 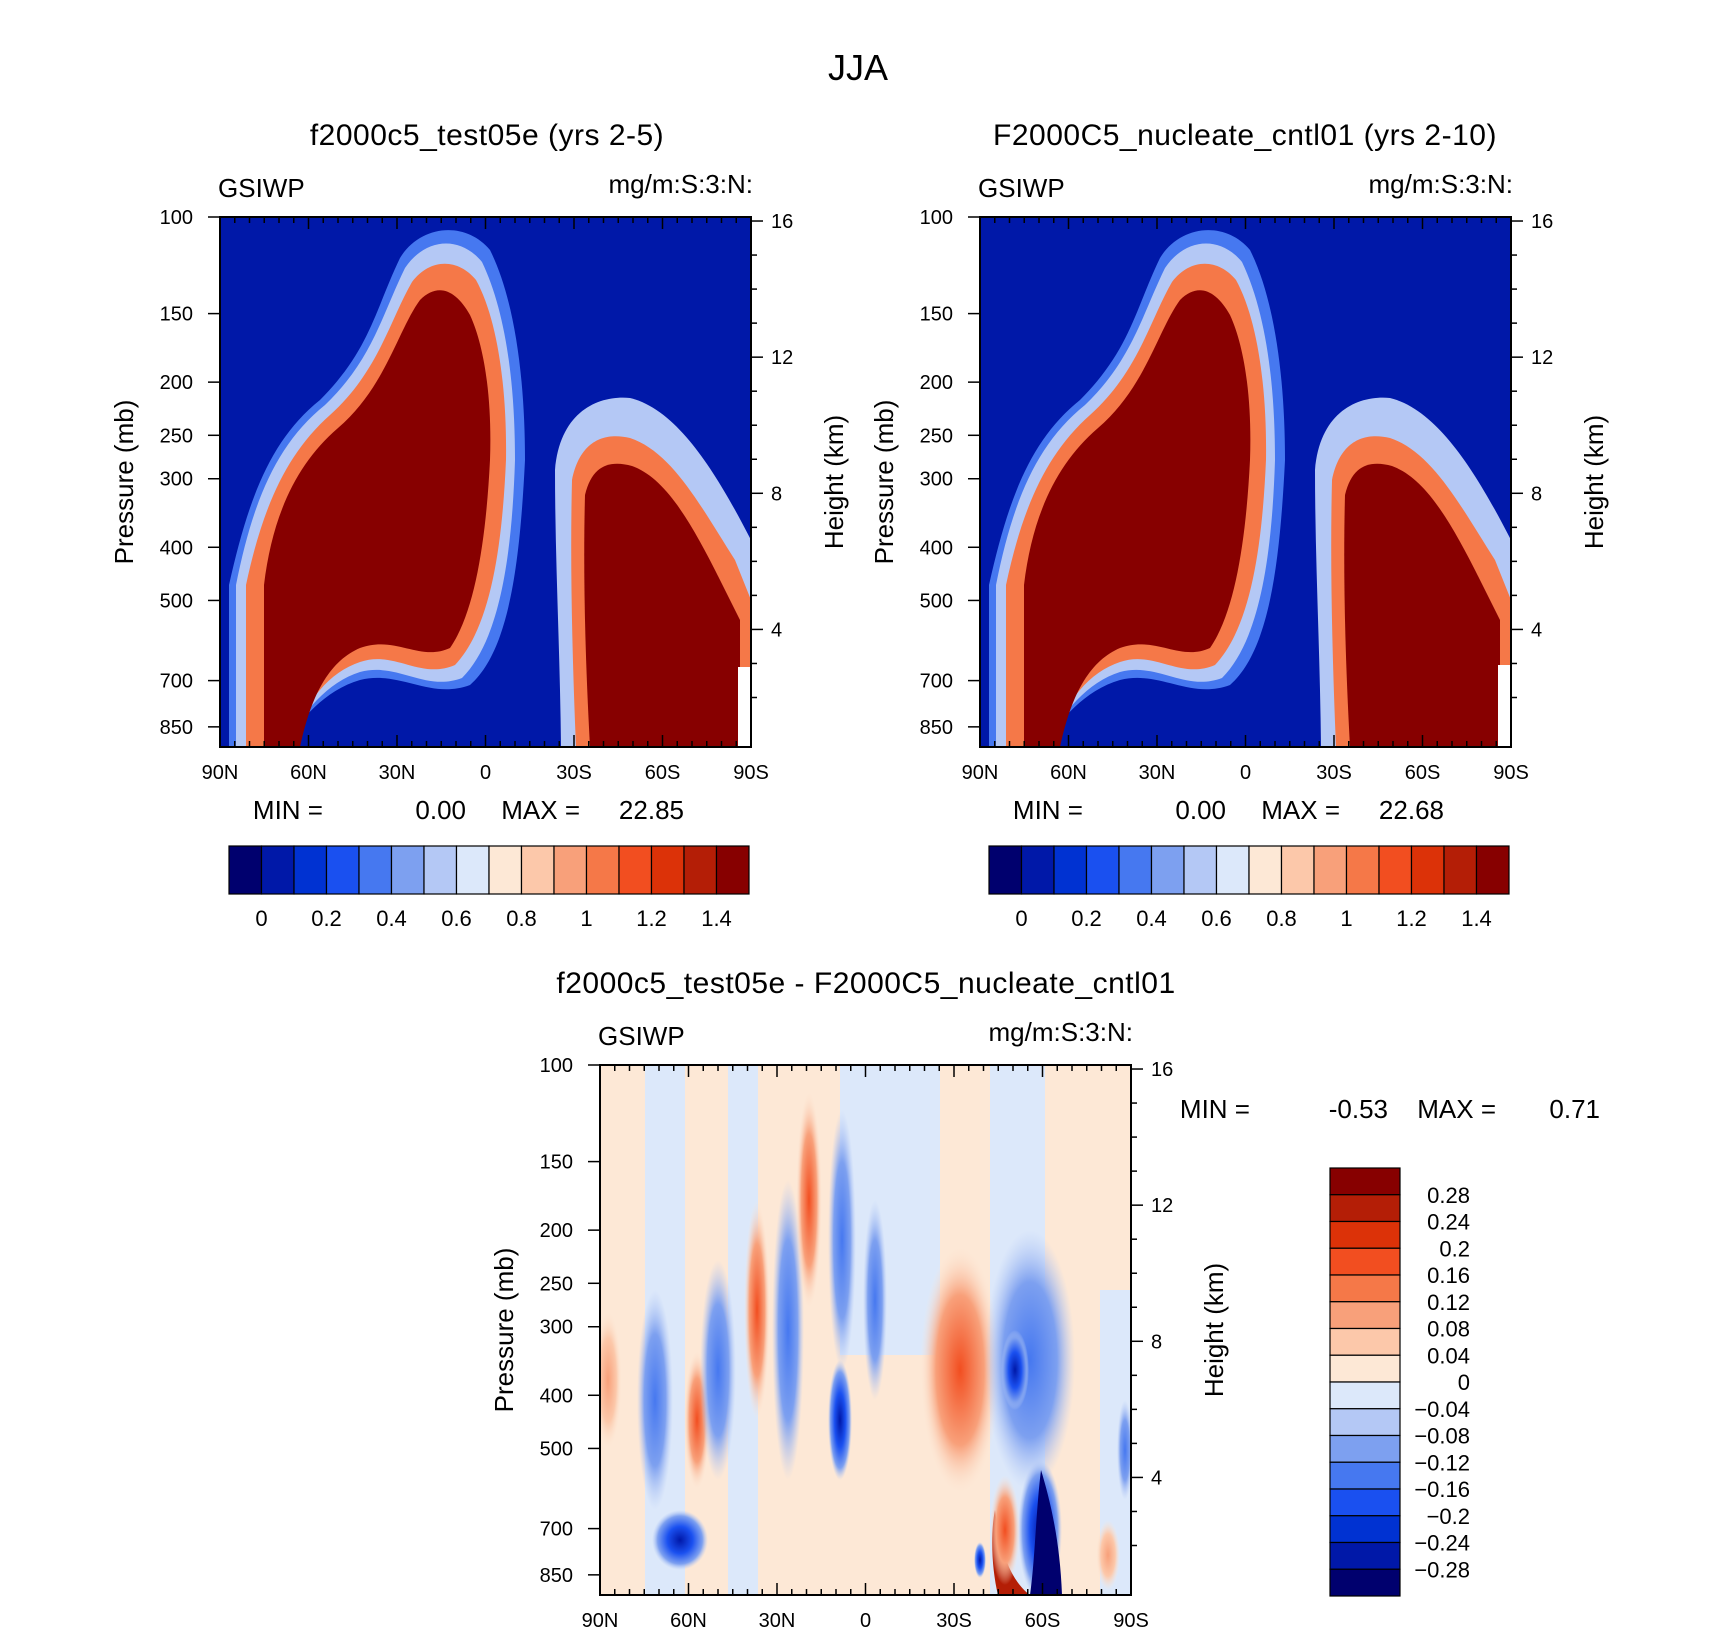 What do you see at coordinates (1448, 1195) in the screenshot?
I see `colorbar-label: 0.28` at bounding box center [1448, 1195].